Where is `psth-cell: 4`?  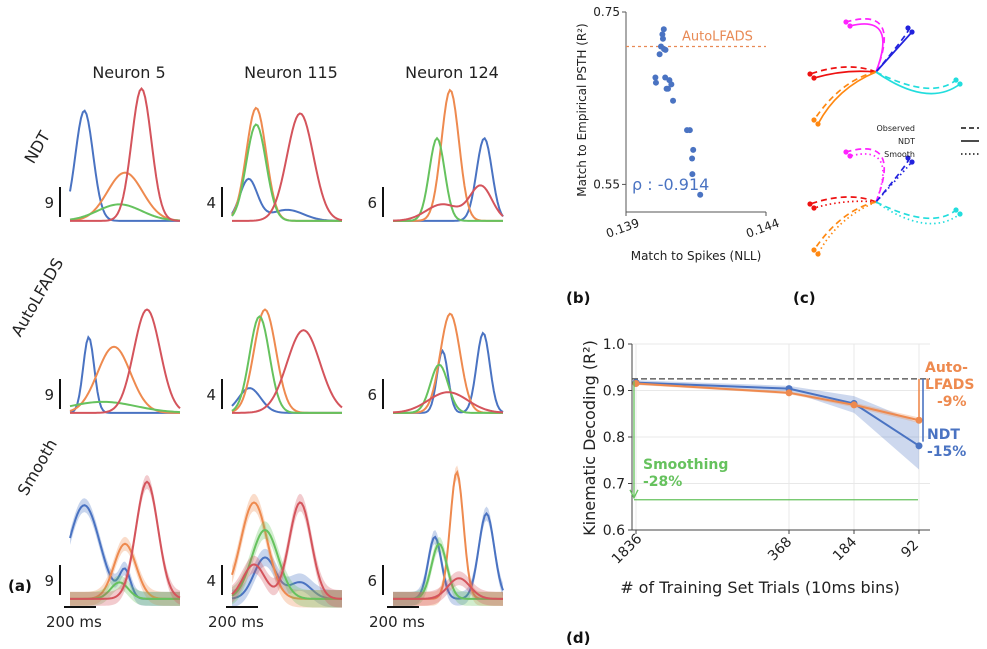 psth-cell: 4 is located at coordinates (274, 361).